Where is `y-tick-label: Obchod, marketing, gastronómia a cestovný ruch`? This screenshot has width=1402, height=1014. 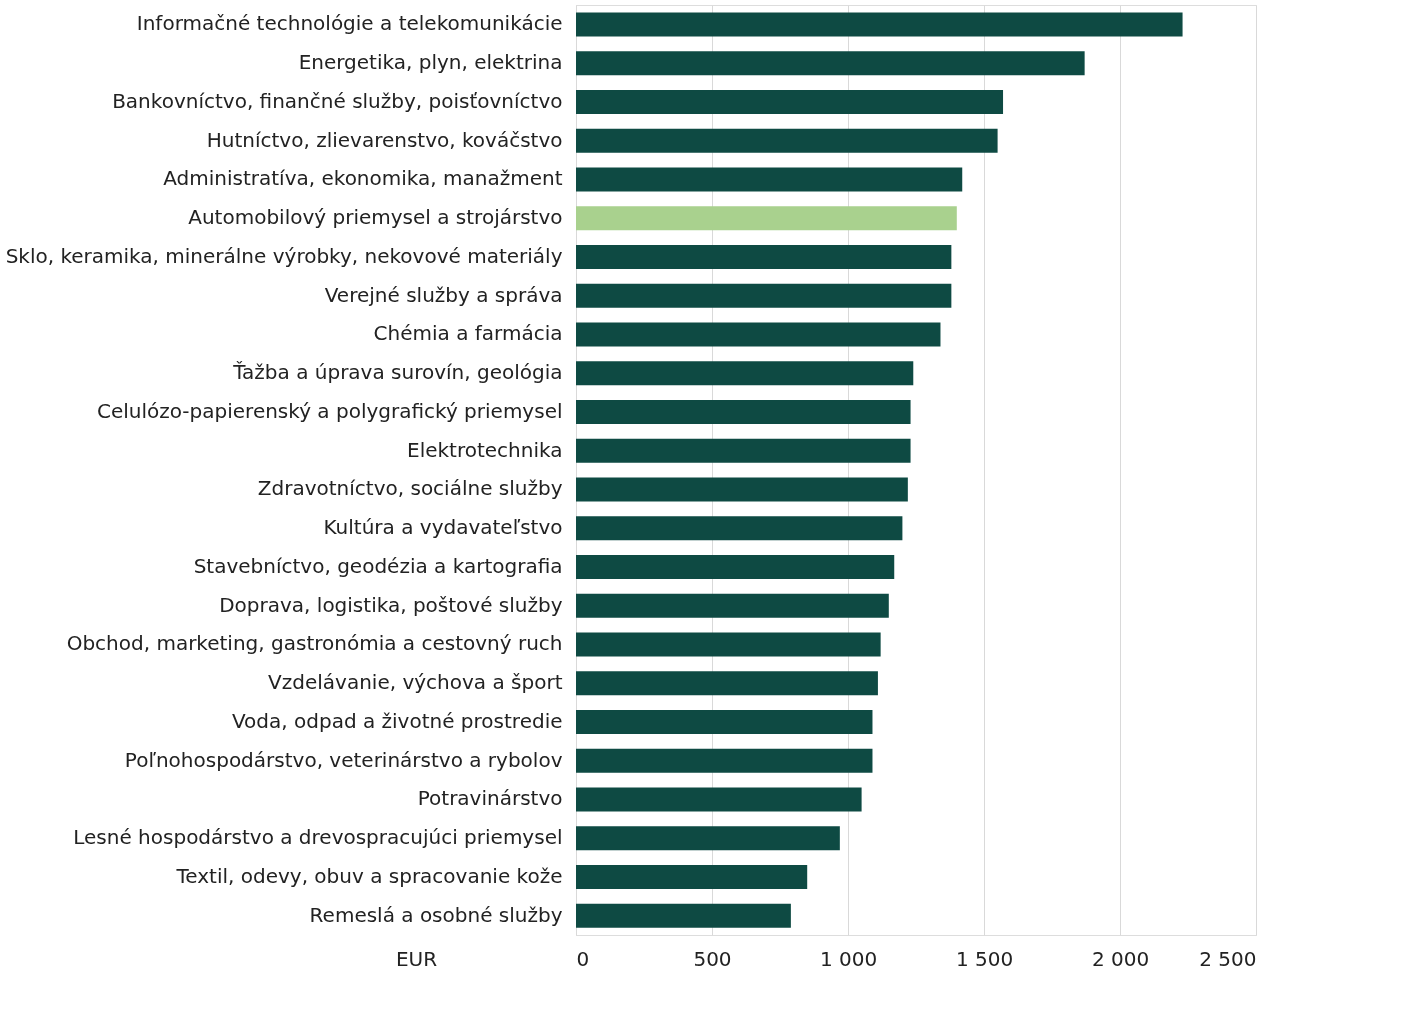
y-tick-label: Obchod, marketing, gastronómia a cestovný ruch is located at coordinates (314, 643).